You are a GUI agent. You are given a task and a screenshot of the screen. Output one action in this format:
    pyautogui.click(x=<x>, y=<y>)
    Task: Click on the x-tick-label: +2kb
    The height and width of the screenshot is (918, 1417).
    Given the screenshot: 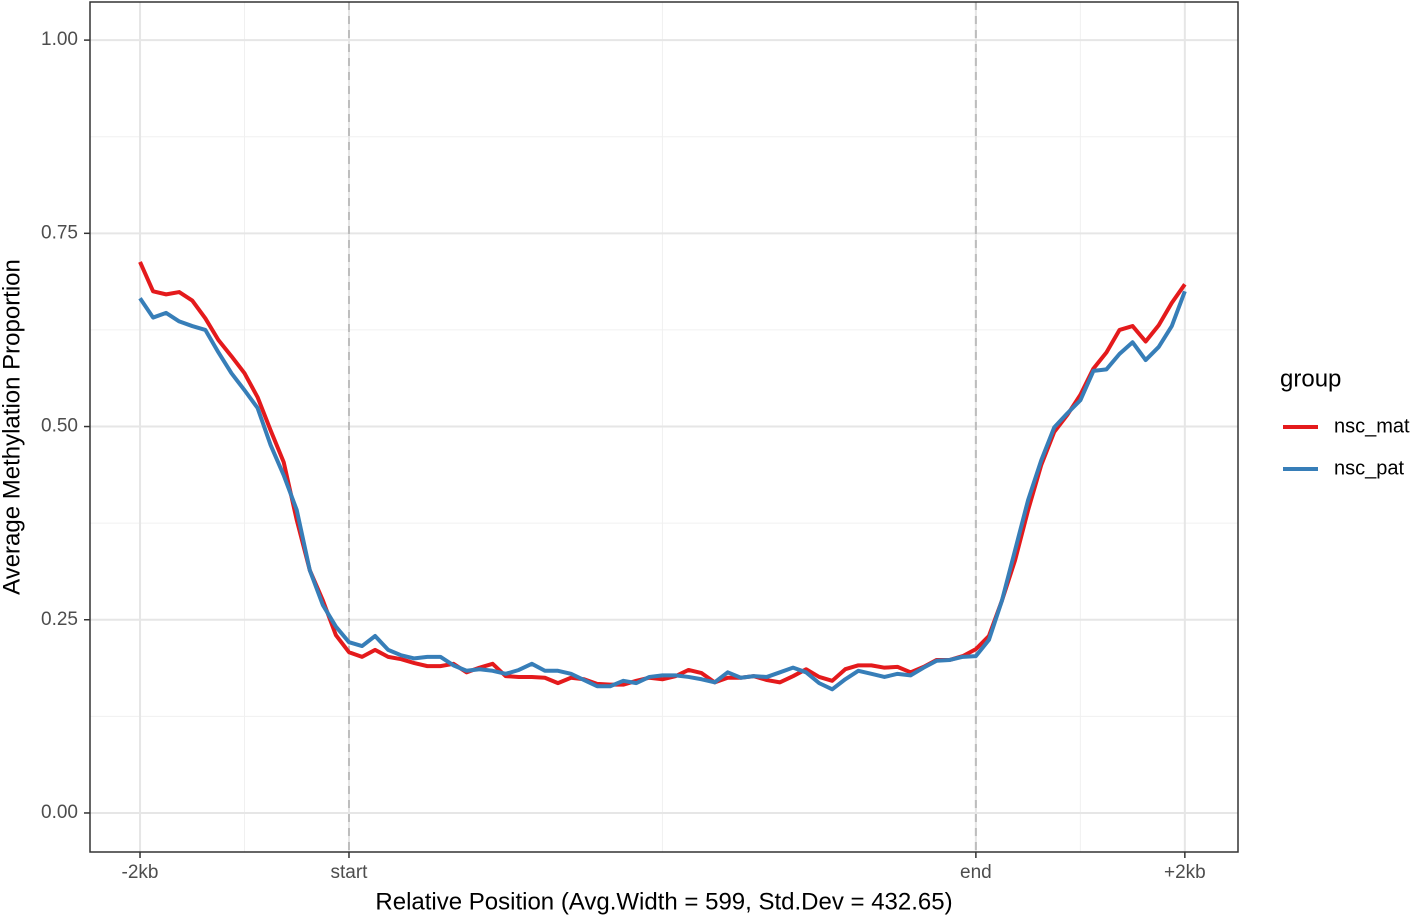 What is the action you would take?
    pyautogui.click(x=1185, y=872)
    